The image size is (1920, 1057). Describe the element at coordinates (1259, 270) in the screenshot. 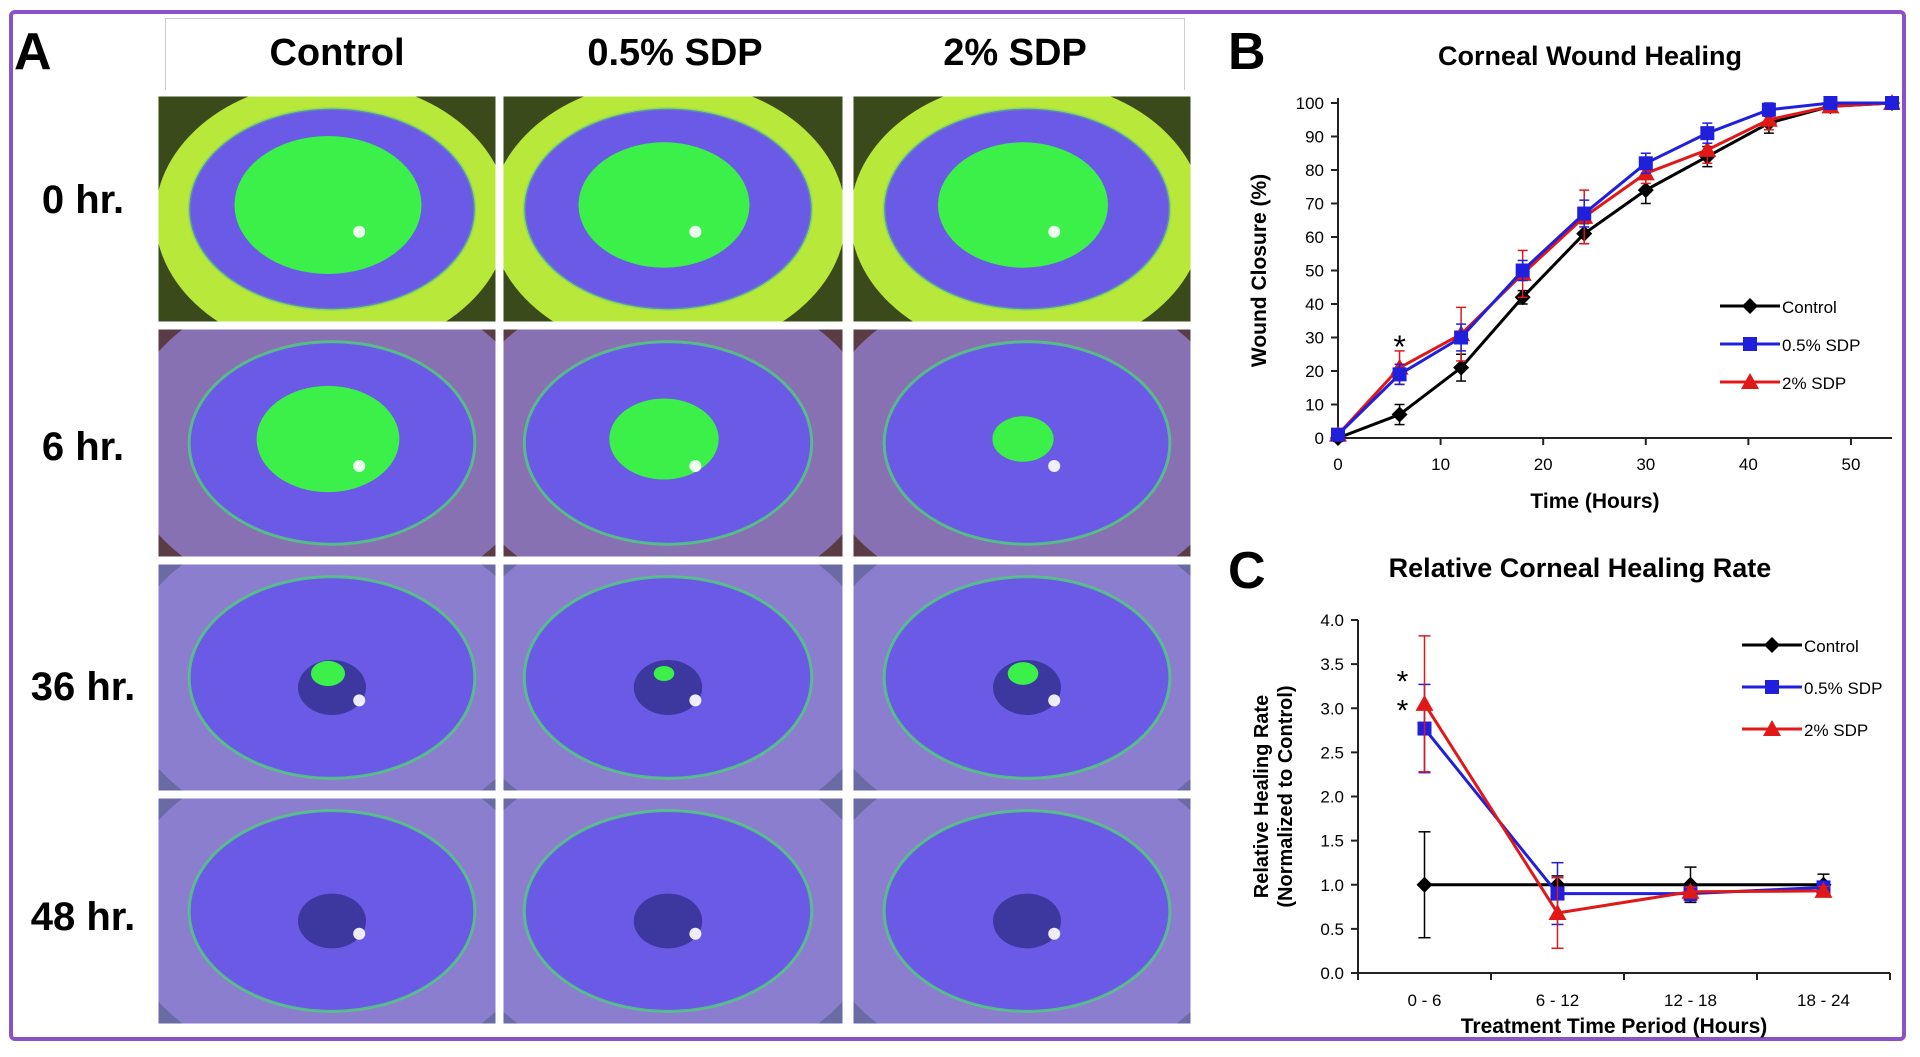

I see `y-axis-label: Wound Closure (%)` at that location.